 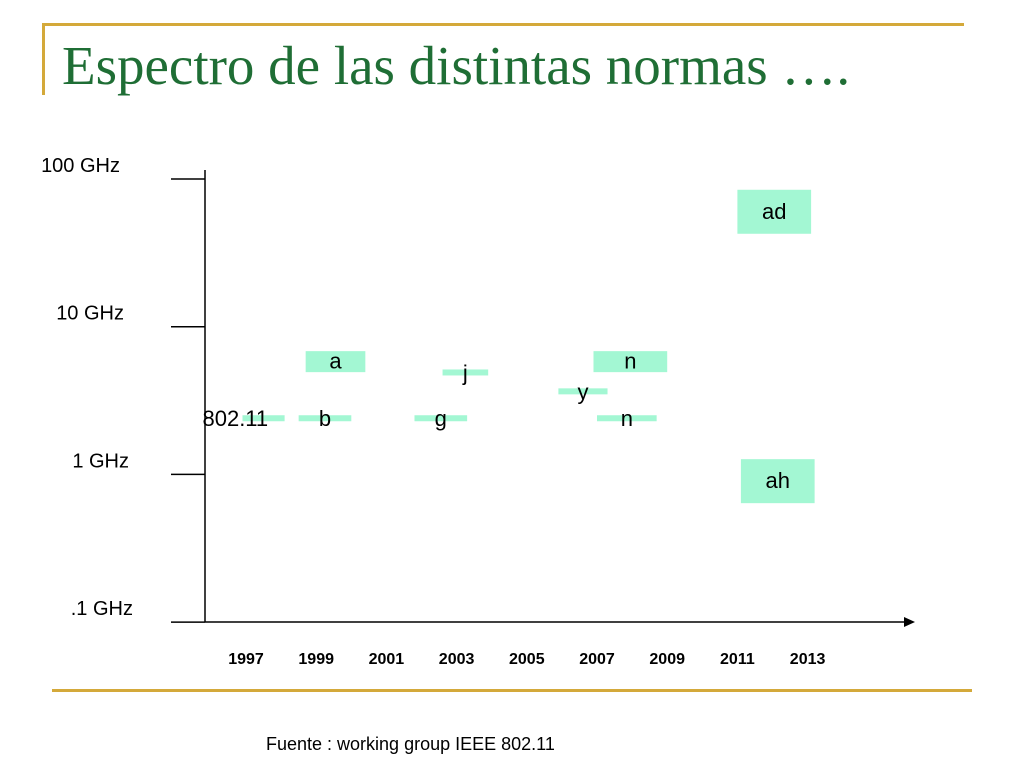 I want to click on x-tick-label: 2009, so click(x=667, y=659).